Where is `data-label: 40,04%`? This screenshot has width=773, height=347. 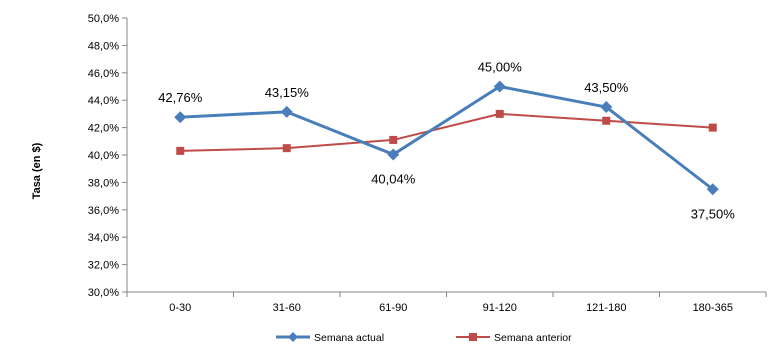 data-label: 40,04% is located at coordinates (393, 178).